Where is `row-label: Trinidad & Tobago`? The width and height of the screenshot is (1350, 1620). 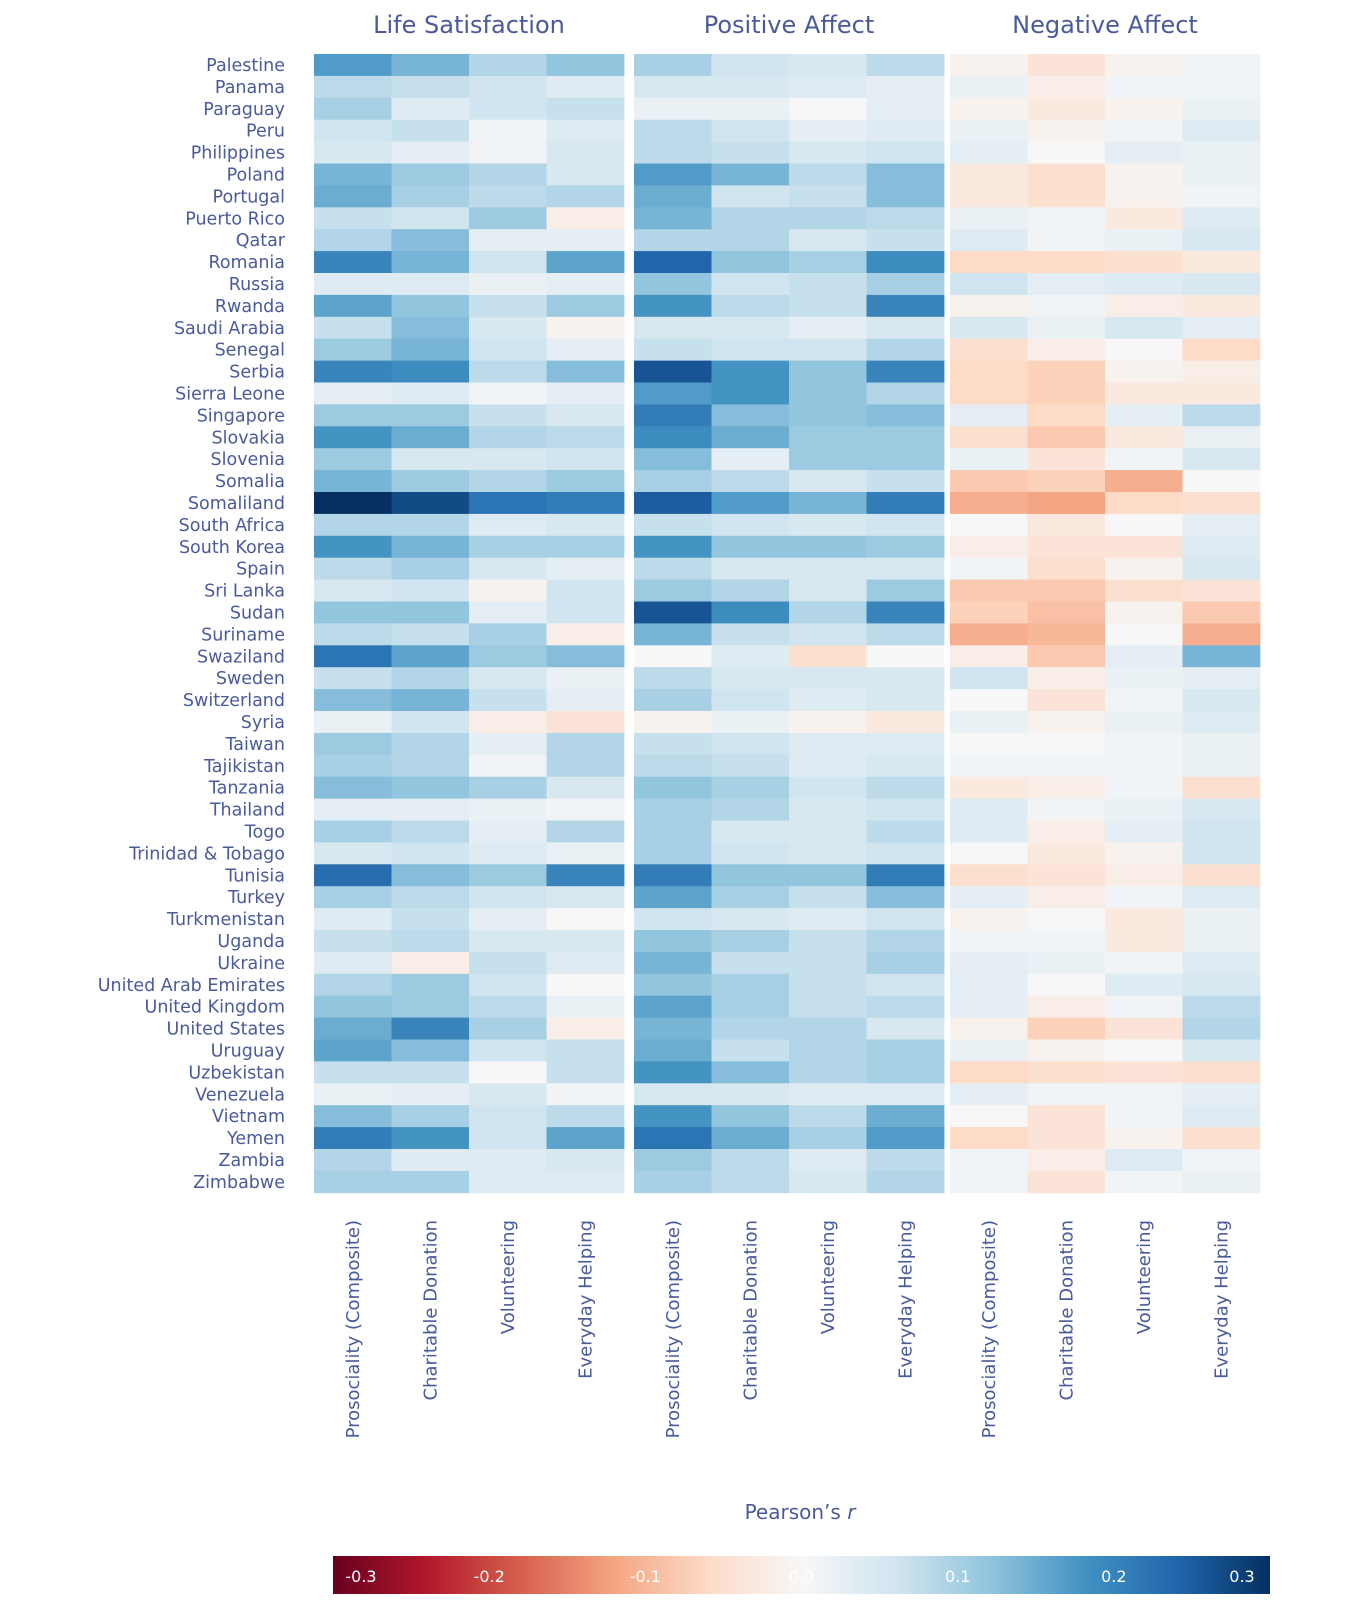
row-label: Trinidad & Tobago is located at coordinates (206, 854).